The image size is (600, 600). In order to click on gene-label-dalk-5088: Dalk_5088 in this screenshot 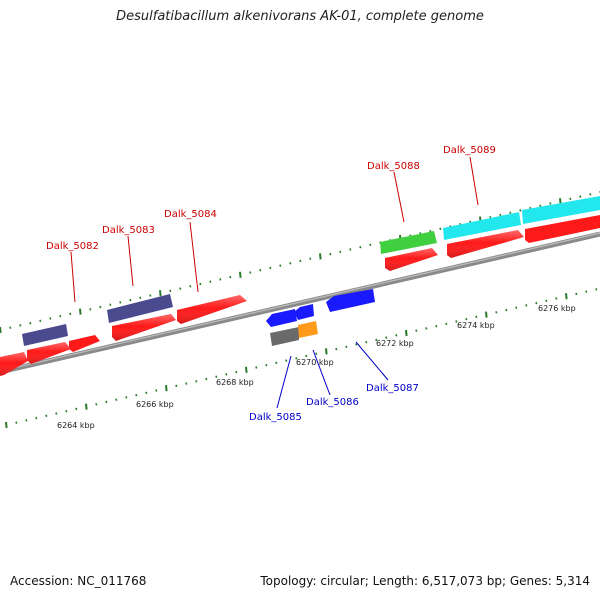, I will do `click(393, 166)`.